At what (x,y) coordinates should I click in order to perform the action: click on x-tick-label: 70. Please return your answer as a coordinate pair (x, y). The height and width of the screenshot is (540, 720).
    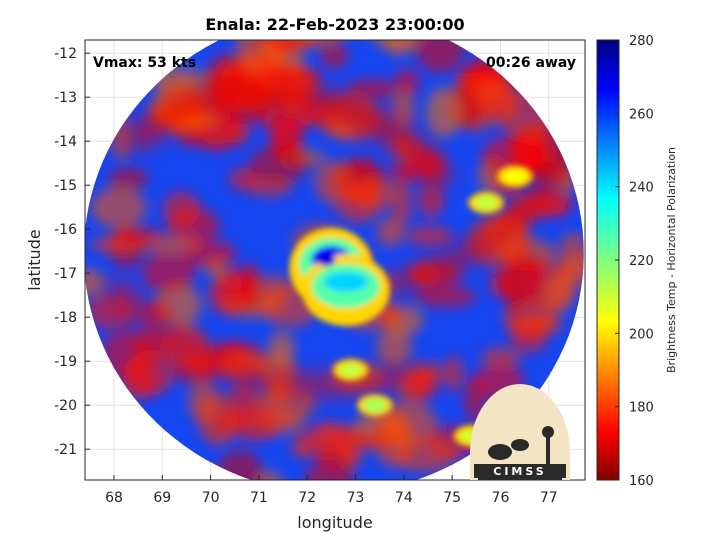
    Looking at the image, I should click on (211, 498).